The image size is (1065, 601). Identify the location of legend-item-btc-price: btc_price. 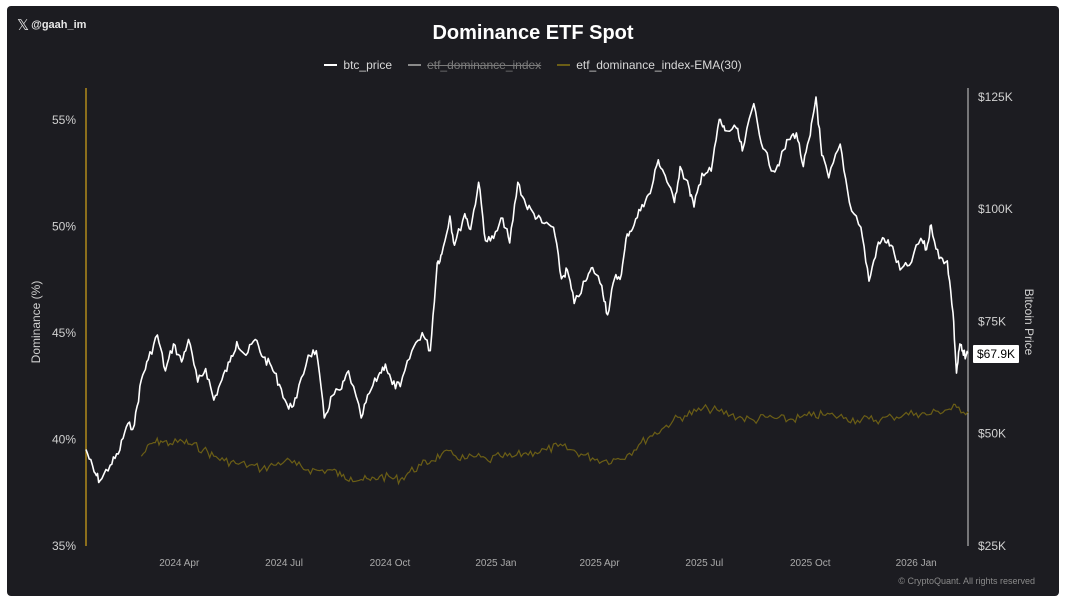
(358, 65).